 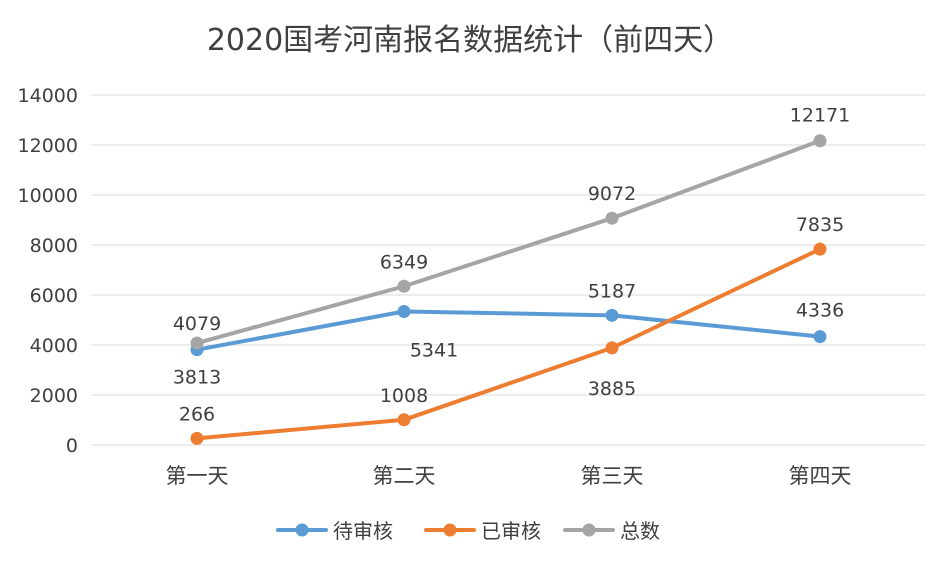 I want to click on data-label: 266, so click(x=197, y=414).